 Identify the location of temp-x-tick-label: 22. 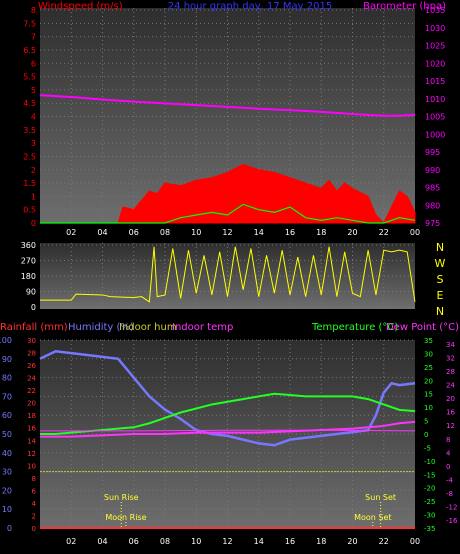
(384, 541).